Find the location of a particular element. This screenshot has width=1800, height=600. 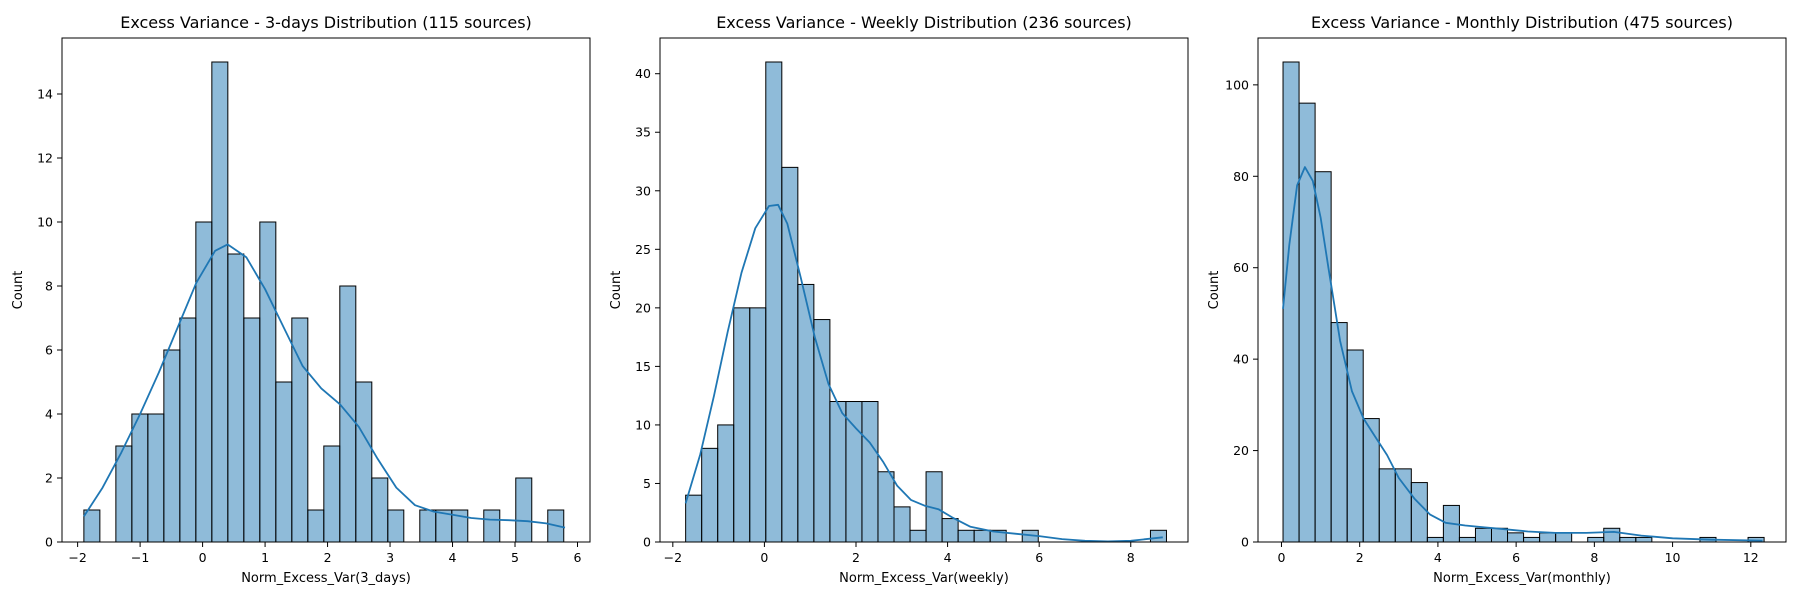

y-tick-label: 12 is located at coordinates (45, 158).